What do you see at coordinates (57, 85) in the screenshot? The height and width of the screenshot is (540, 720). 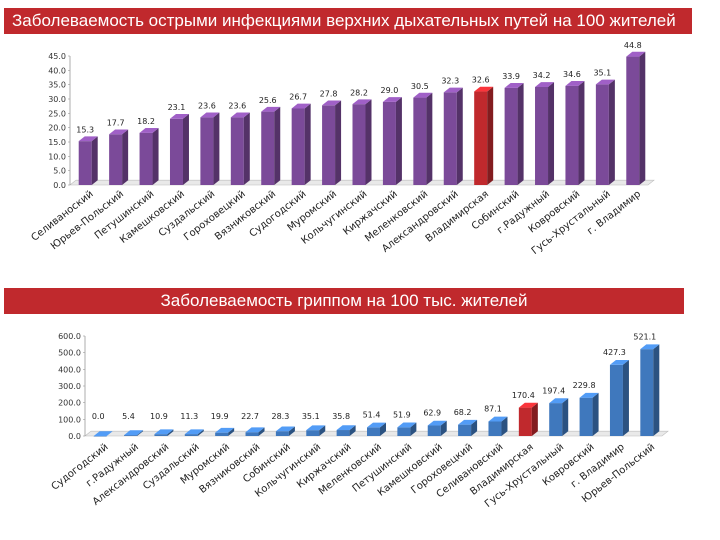 I see `chart-1-y-tick: 35.0` at bounding box center [57, 85].